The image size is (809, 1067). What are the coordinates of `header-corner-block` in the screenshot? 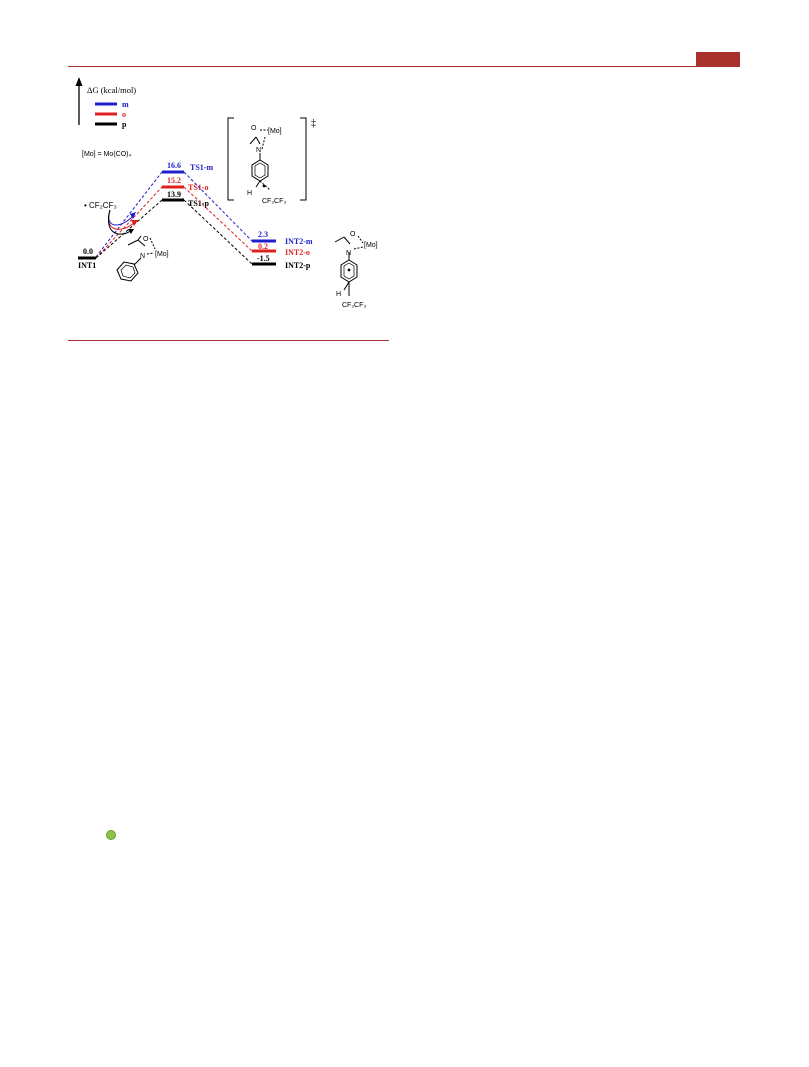 It's located at (718, 59).